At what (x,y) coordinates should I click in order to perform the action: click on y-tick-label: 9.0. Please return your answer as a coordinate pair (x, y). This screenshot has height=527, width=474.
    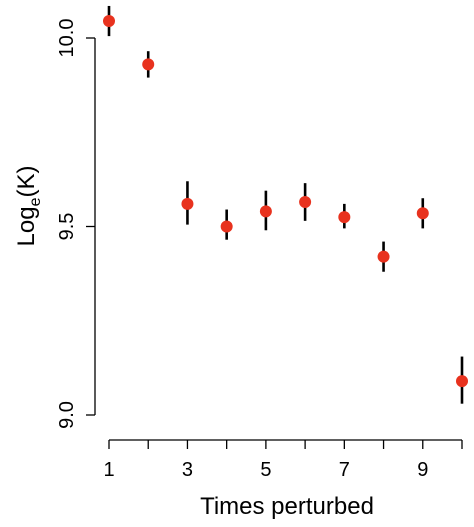
    Looking at the image, I should click on (67, 415).